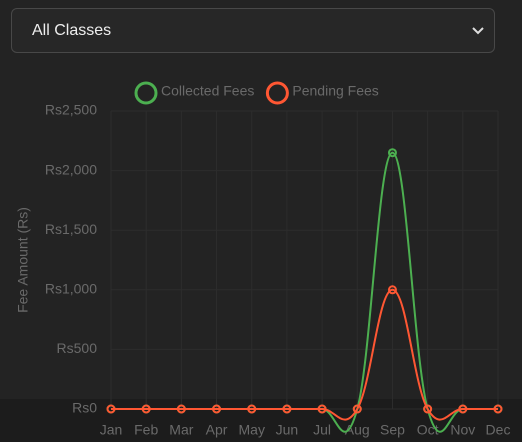  Describe the element at coordinates (77, 348) in the screenshot. I see `y-tick-label: Rs500` at that location.